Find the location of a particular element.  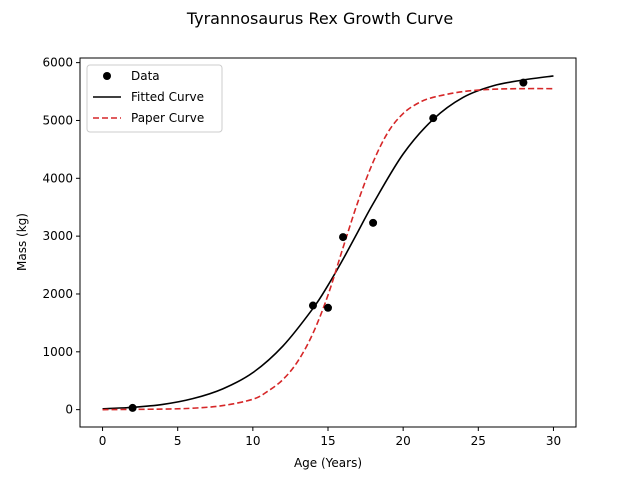

y-tick-label-3: 3000 is located at coordinates (57, 236).